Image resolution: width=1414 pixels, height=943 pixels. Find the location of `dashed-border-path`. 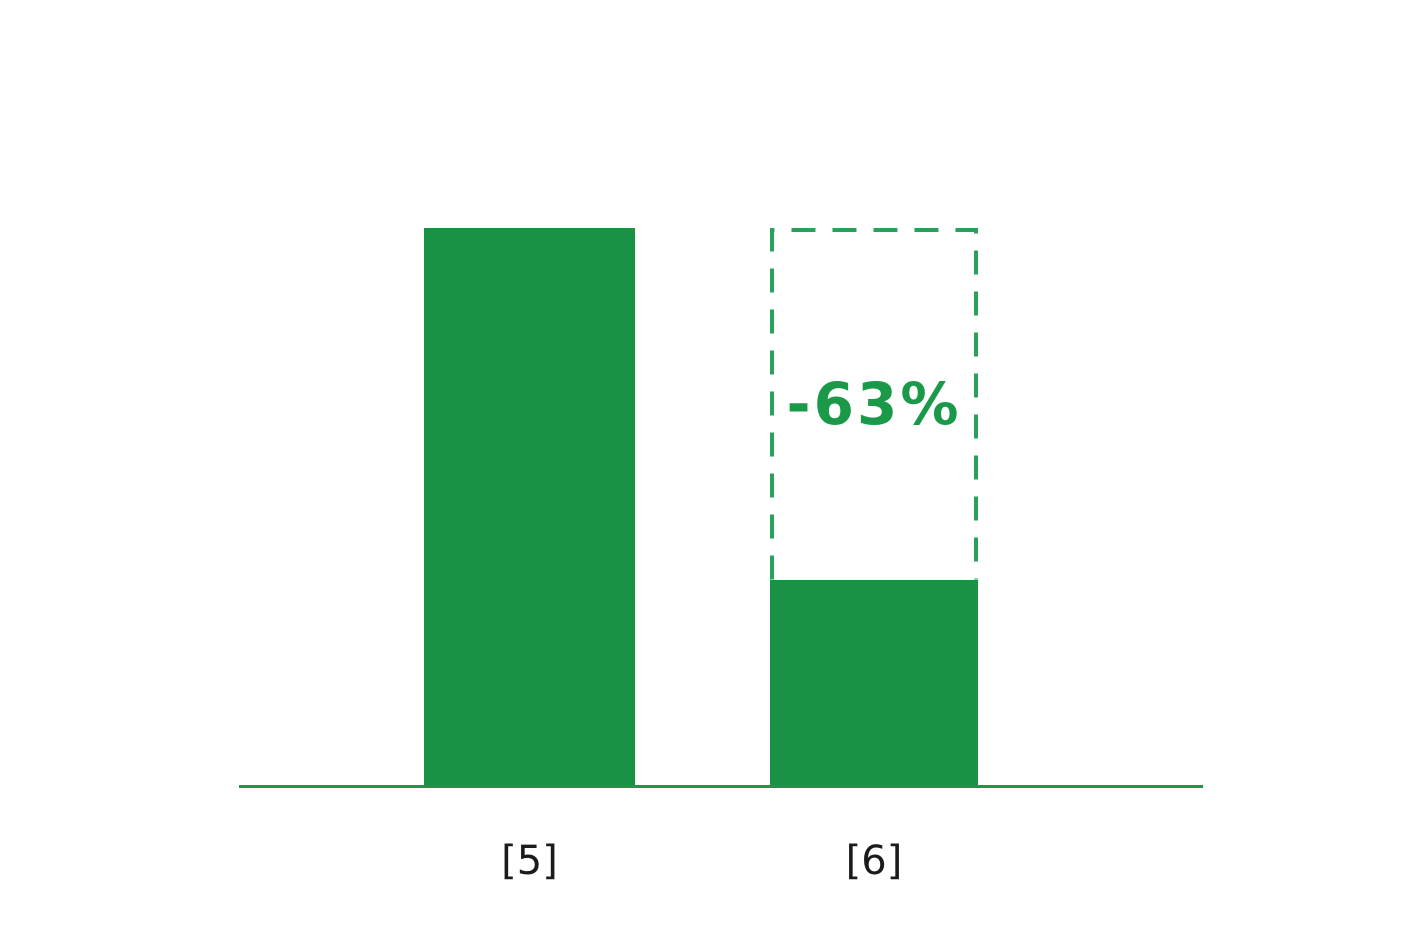

dashed-border-path is located at coordinates (874, 404).